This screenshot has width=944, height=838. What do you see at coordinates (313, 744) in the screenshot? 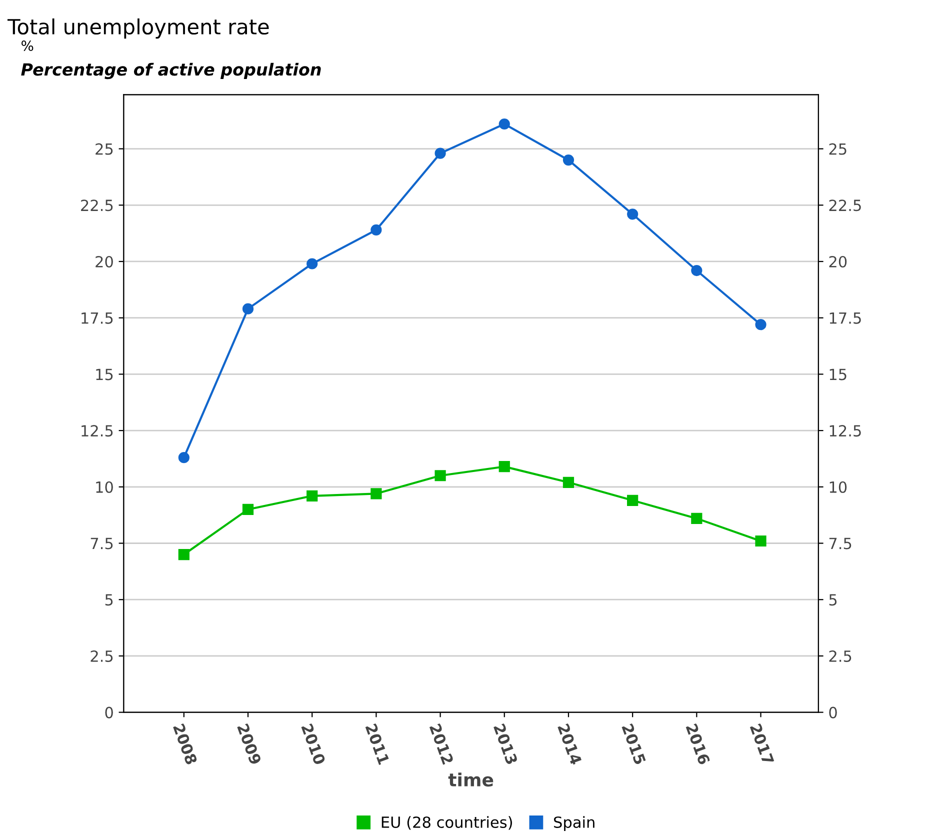
I see `x-tick-label: 2010` at bounding box center [313, 744].